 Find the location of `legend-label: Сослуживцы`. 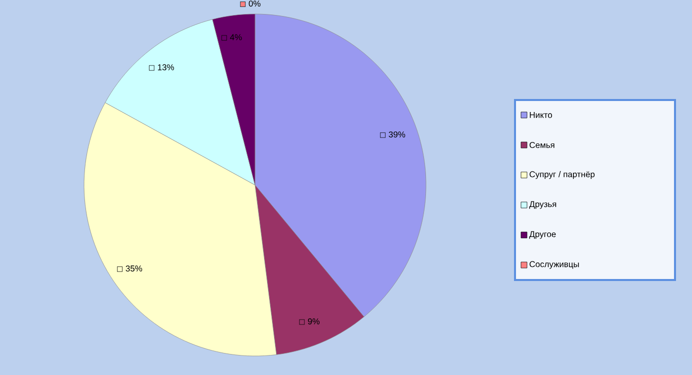

legend-label: Сослуживцы is located at coordinates (554, 265).